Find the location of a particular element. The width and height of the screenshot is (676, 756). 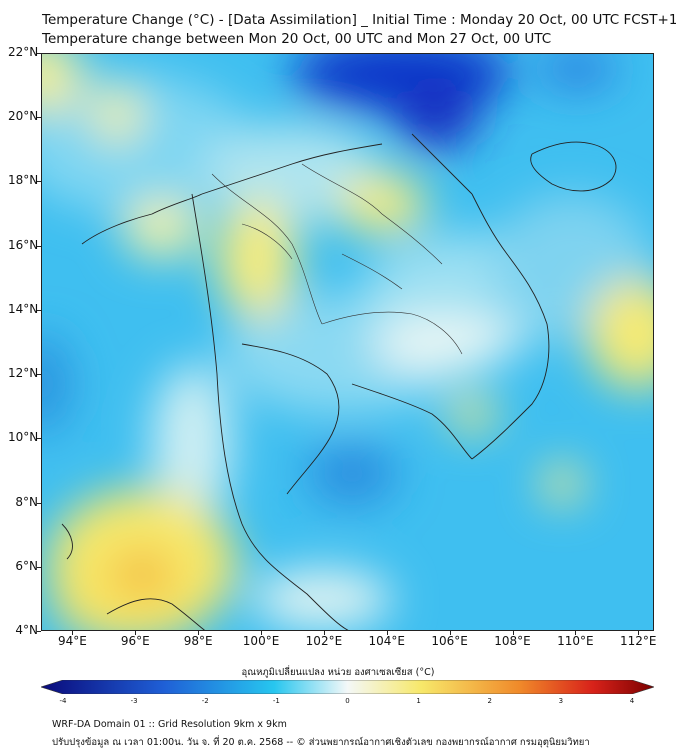

longitude-label: 108°E is located at coordinates (512, 641).